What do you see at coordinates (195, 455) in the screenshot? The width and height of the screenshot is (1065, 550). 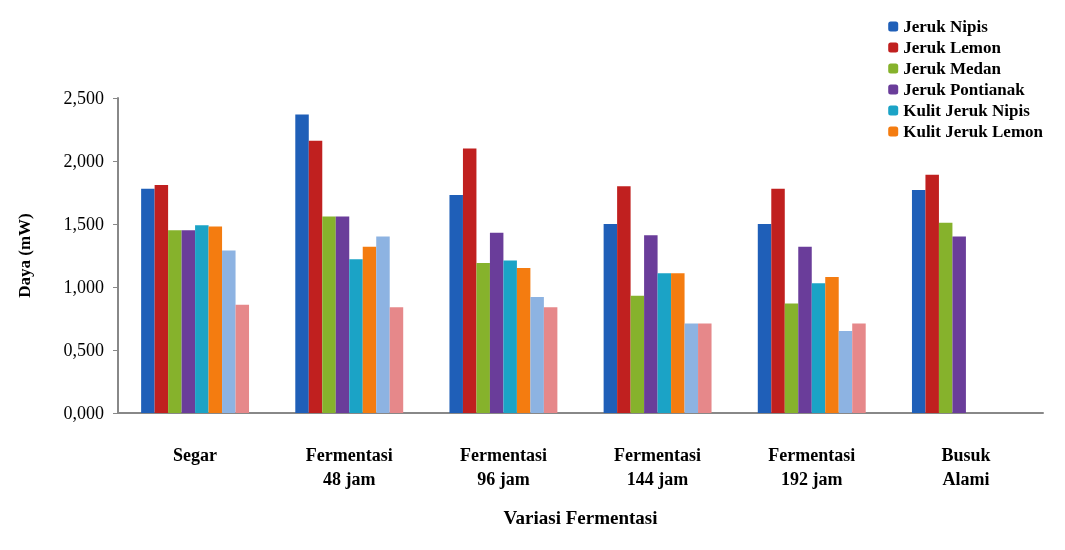 I see `x-tick-label: Segar` at bounding box center [195, 455].